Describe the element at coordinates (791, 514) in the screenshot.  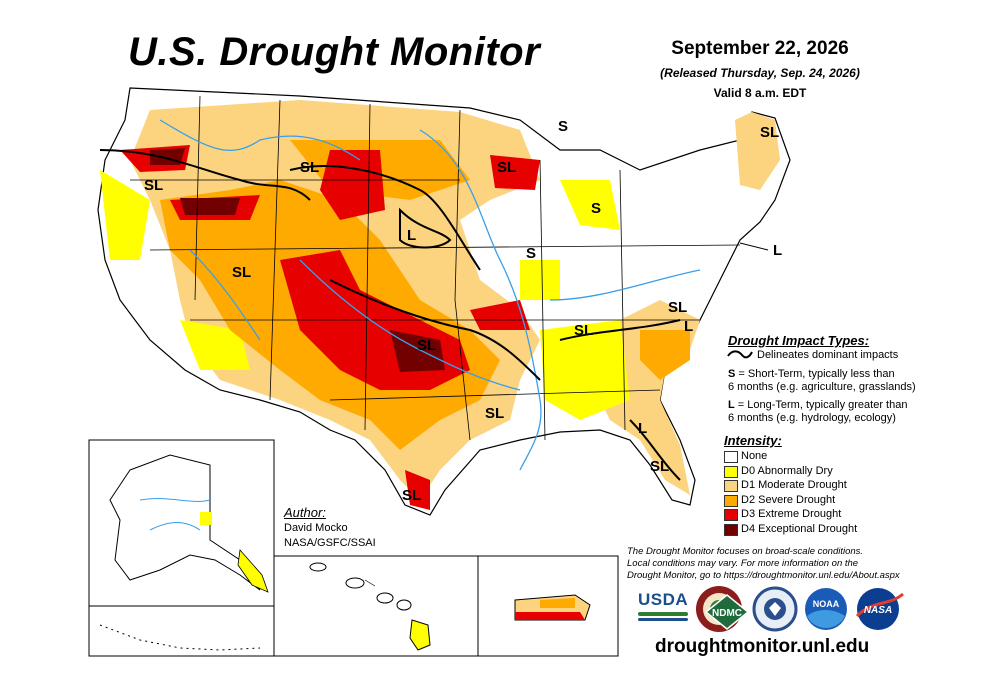
I see `intensity-label: D3 Extreme Drought` at that location.